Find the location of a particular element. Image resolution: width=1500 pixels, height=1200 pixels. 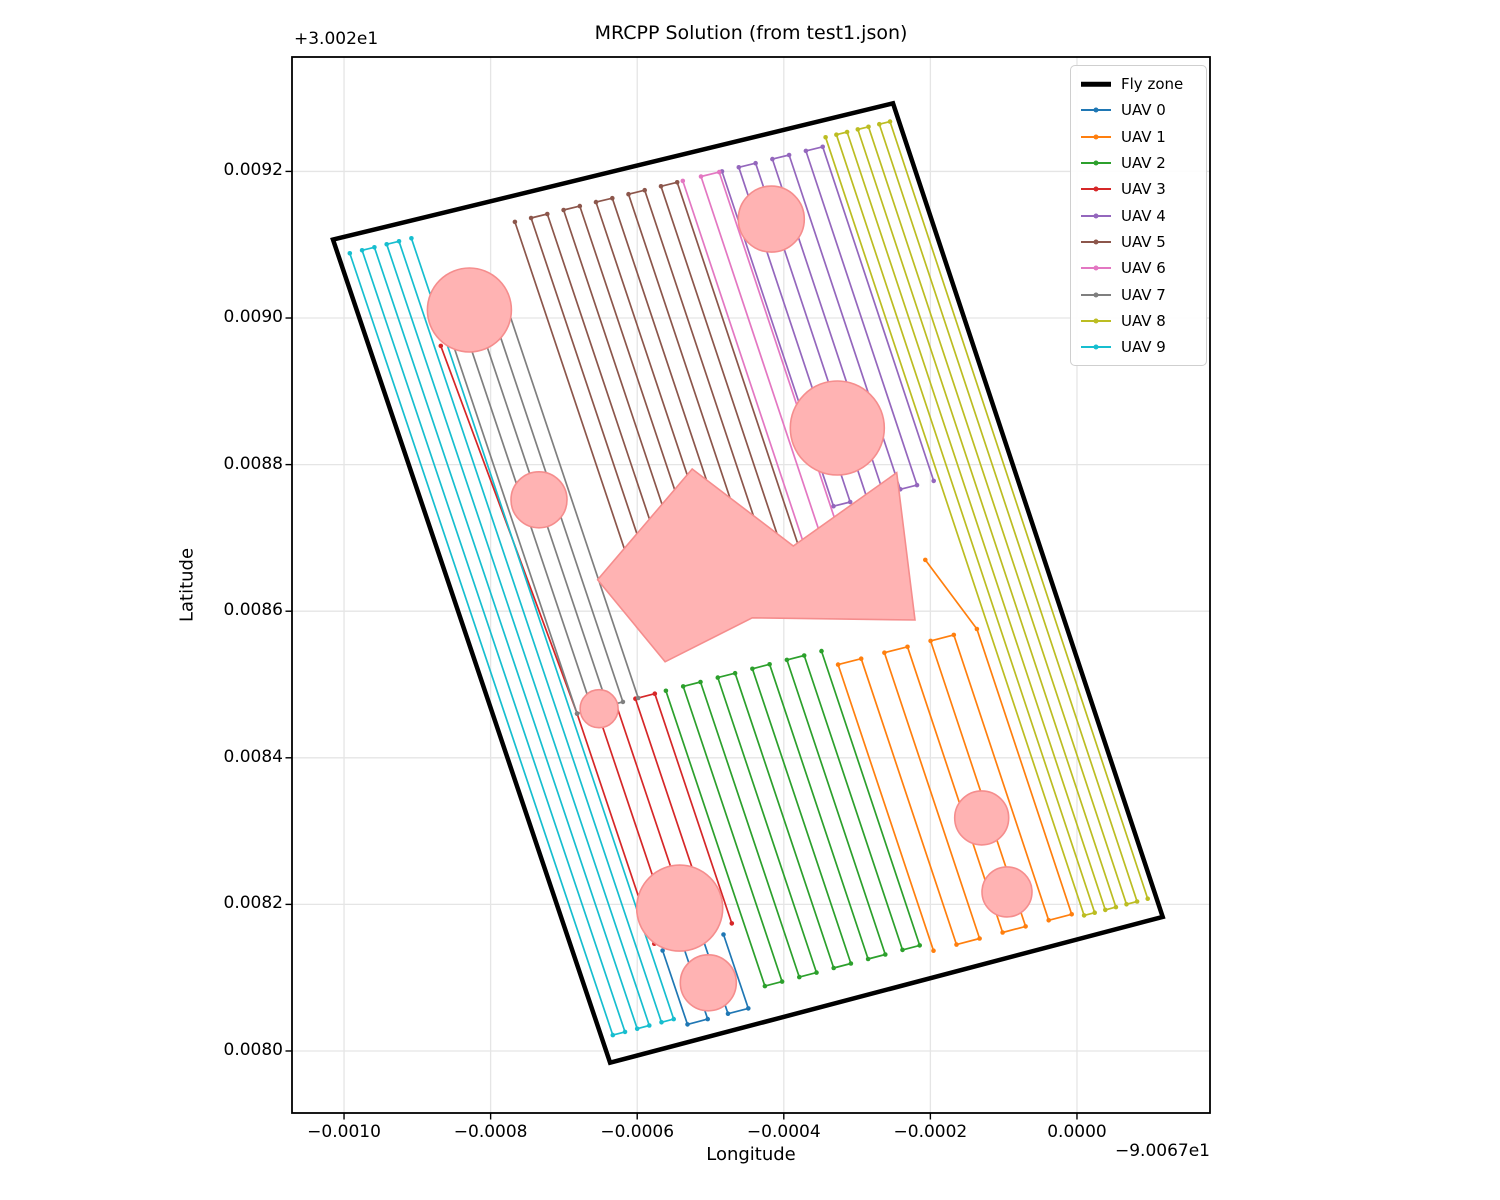

legend-item-uav-9: UAV 9 is located at coordinates (1138, 347).